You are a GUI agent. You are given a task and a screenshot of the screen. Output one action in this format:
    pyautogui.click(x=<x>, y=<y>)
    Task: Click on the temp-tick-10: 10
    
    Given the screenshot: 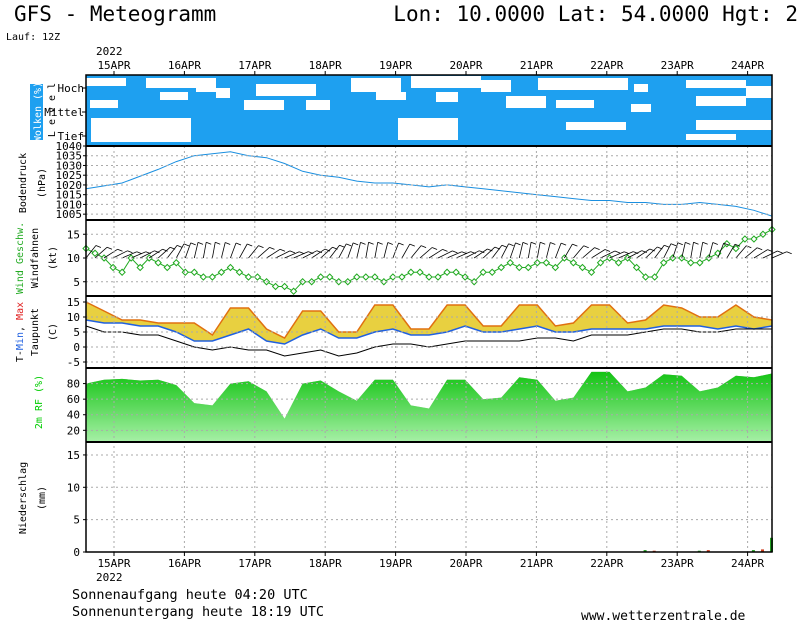 What is the action you would take?
    pyautogui.click(x=73, y=317)
    